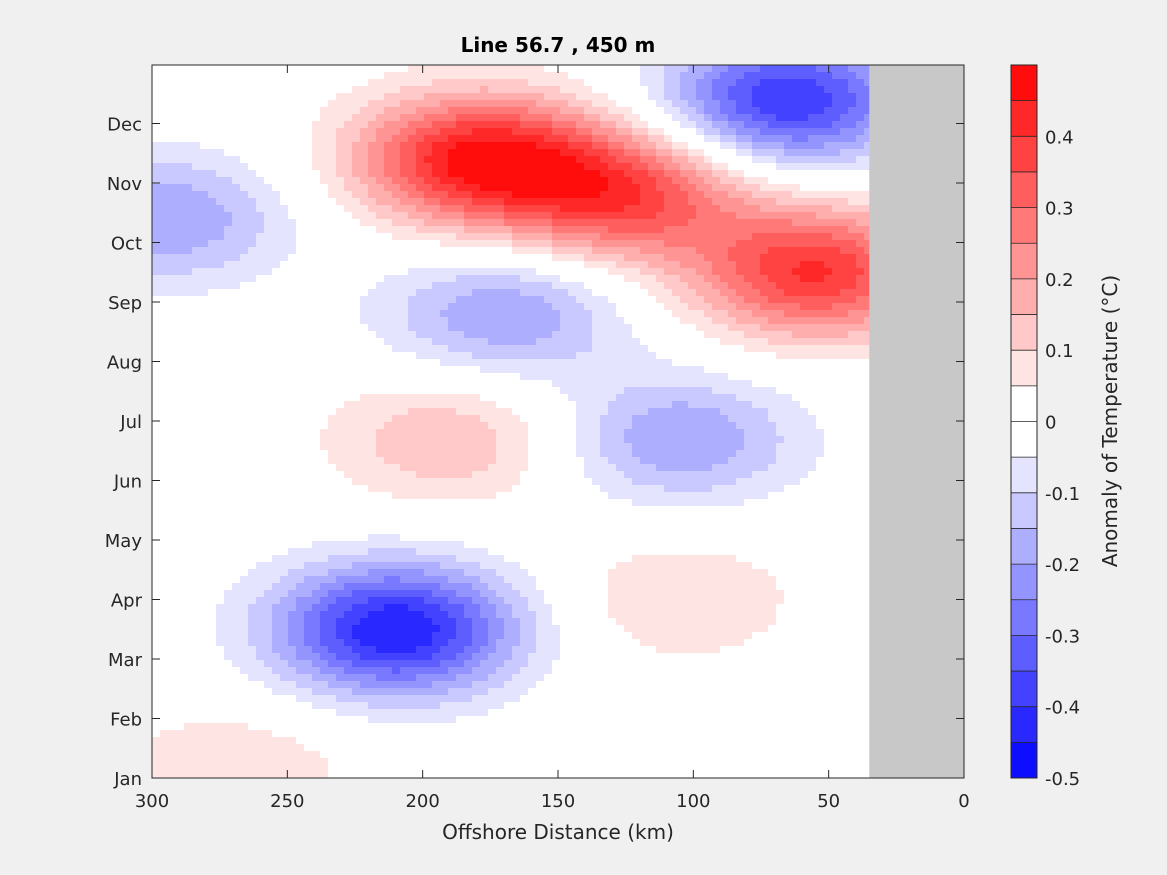  I want to click on x-tick-label: 200, so click(422, 801).